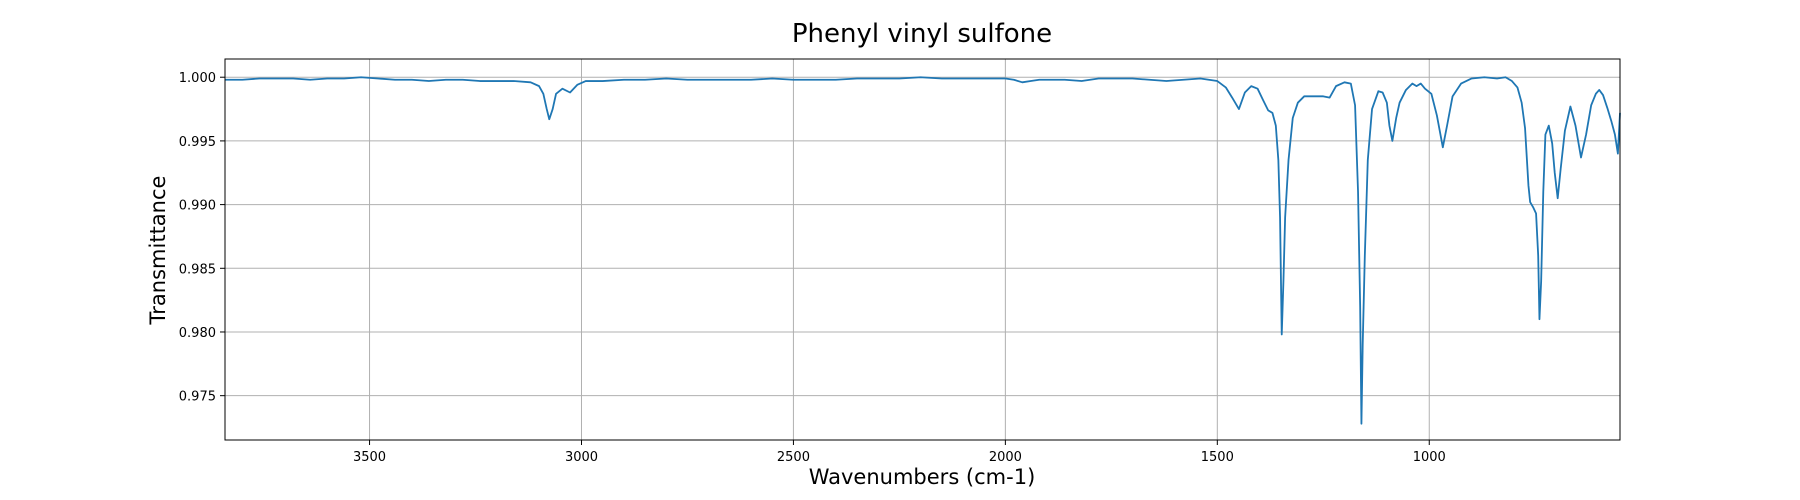  I want to click on y-tick-label: 0.990, so click(197, 206).